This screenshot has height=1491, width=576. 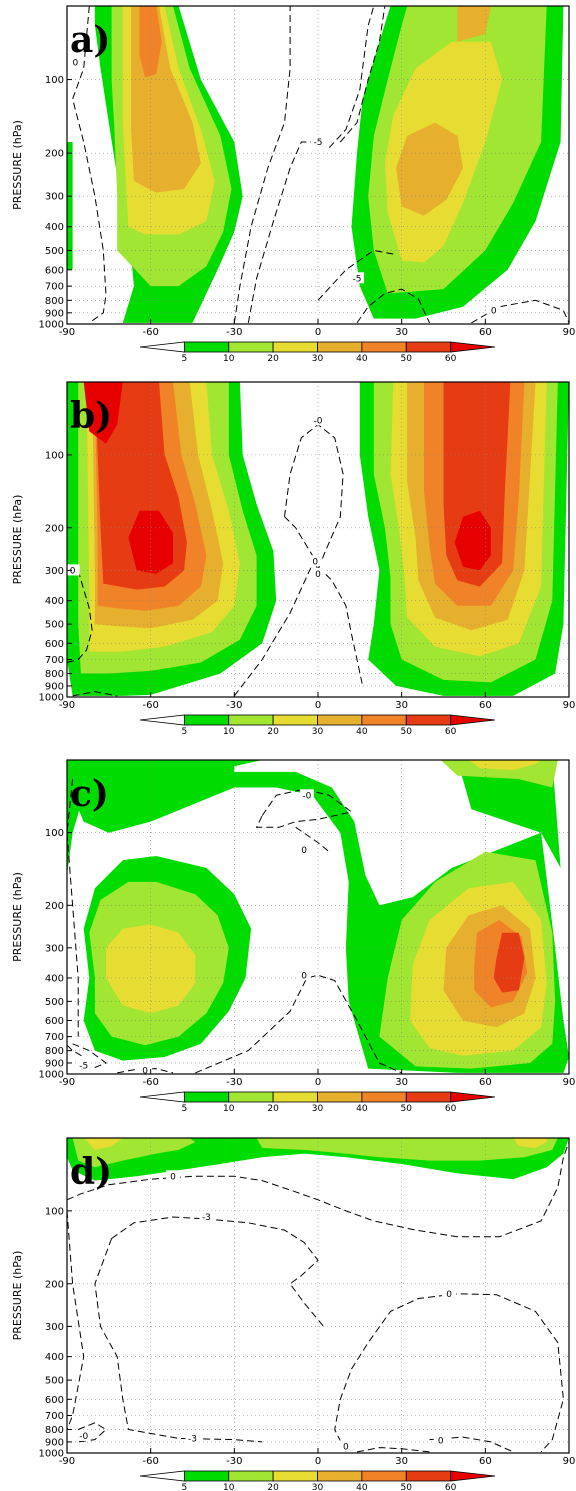 I want to click on filled-contours, so click(x=318, y=1159).